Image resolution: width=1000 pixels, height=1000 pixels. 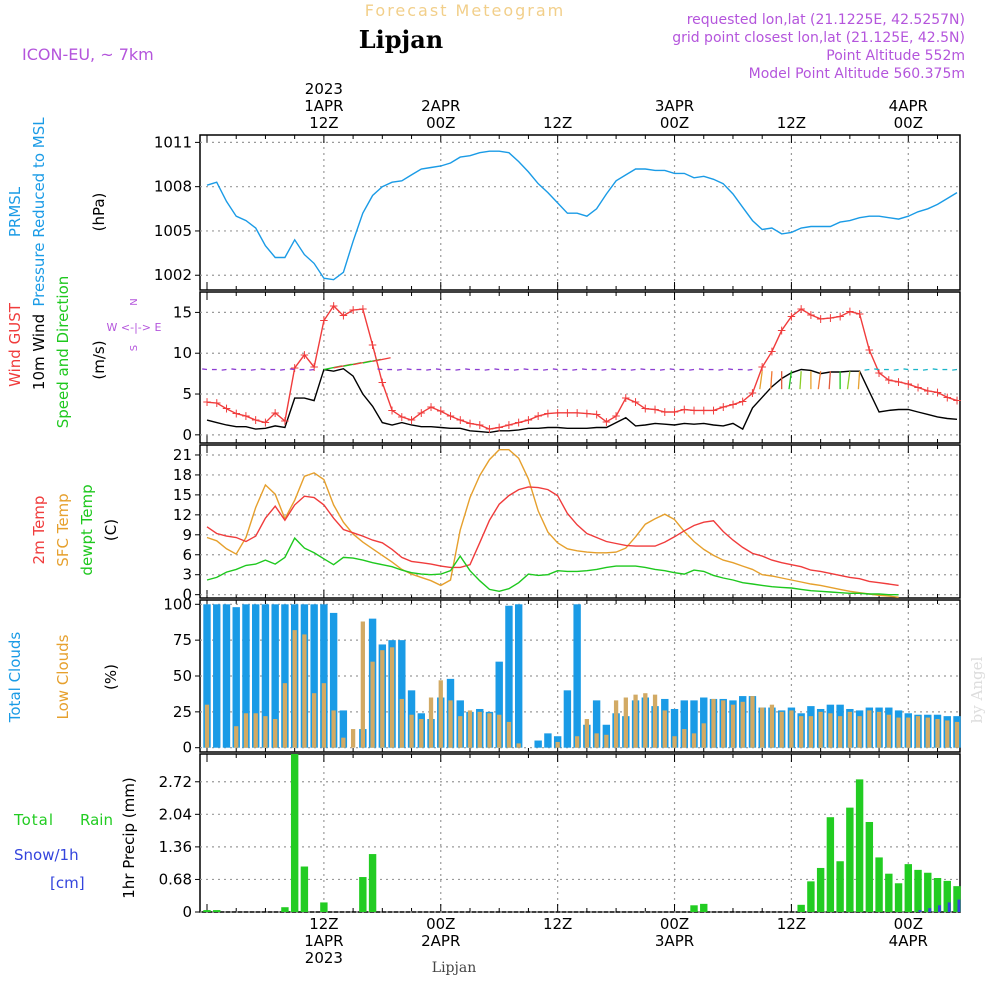 What do you see at coordinates (465, 10) in the screenshot?
I see `chart-title: Forecast Meteogram` at bounding box center [465, 10].